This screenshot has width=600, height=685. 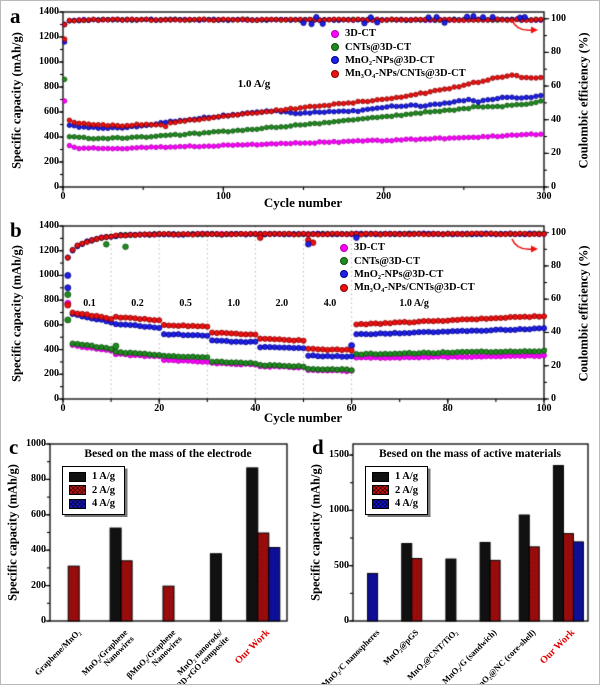 I want to click on panel-c-title: Besed on the mass of the electrode, so click(x=168, y=454).